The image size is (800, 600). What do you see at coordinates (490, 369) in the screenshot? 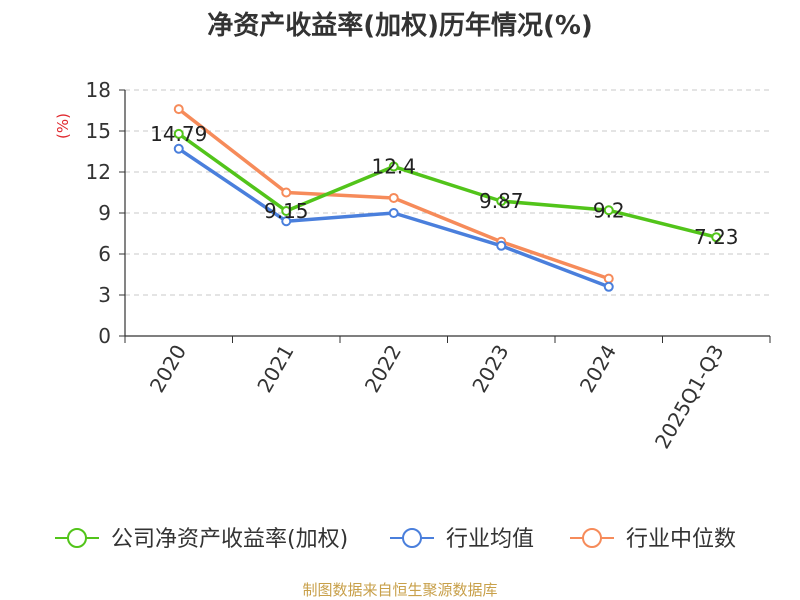
I see `x-tick-label: 2023` at bounding box center [490, 369].